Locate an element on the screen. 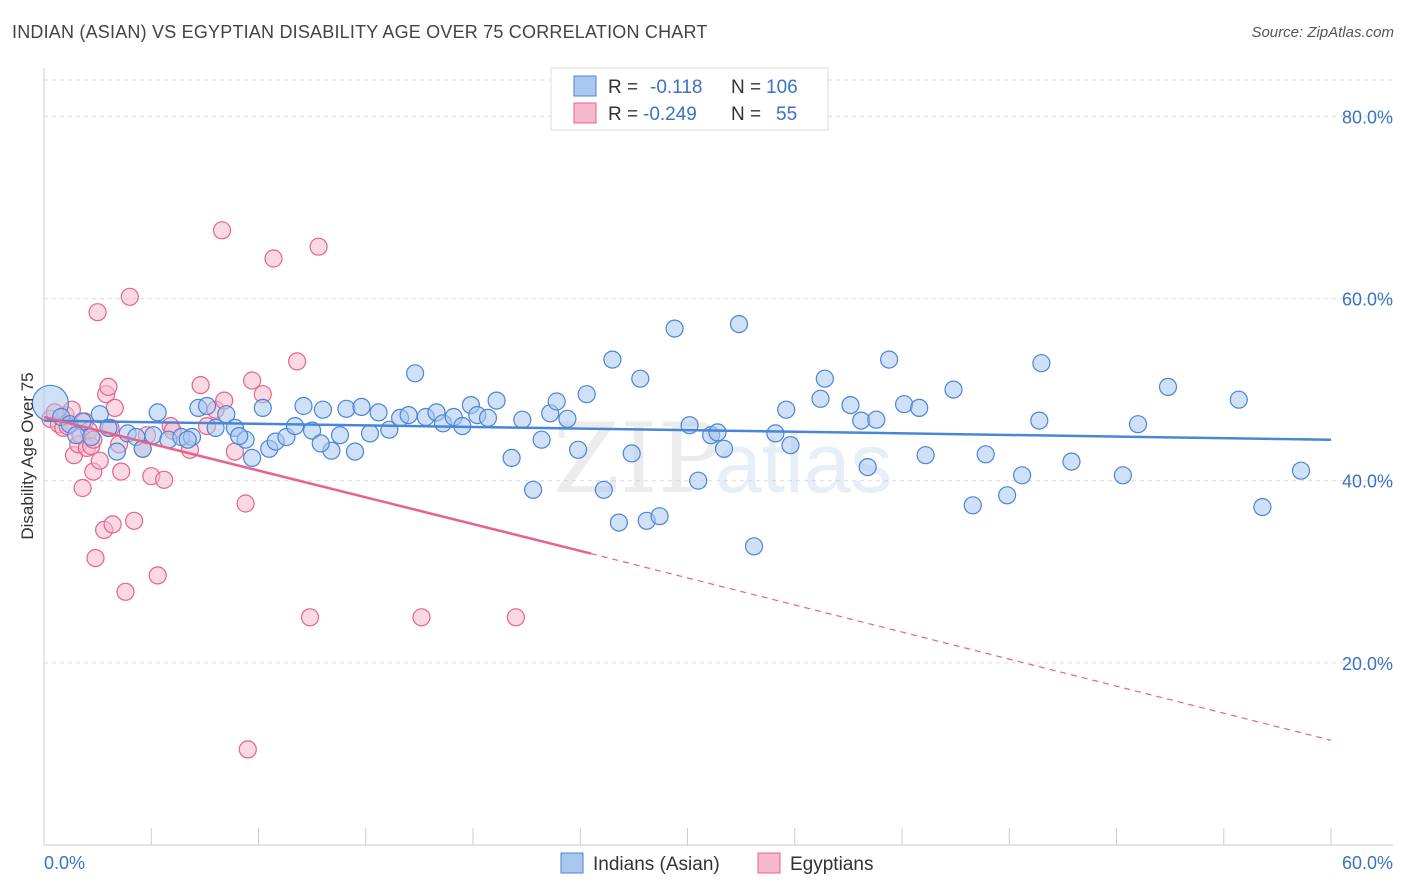 The image size is (1406, 892). bottom-legend-label-pink: Egyptians is located at coordinates (831, 864).